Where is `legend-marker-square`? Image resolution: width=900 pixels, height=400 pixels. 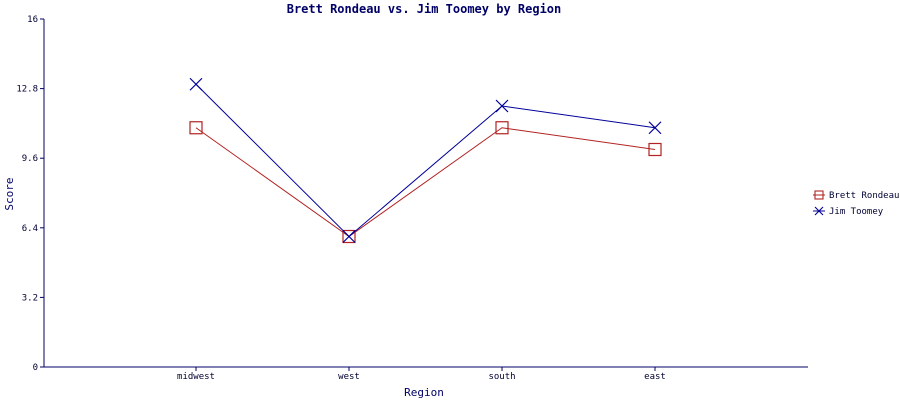 legend-marker-square is located at coordinates (819, 195).